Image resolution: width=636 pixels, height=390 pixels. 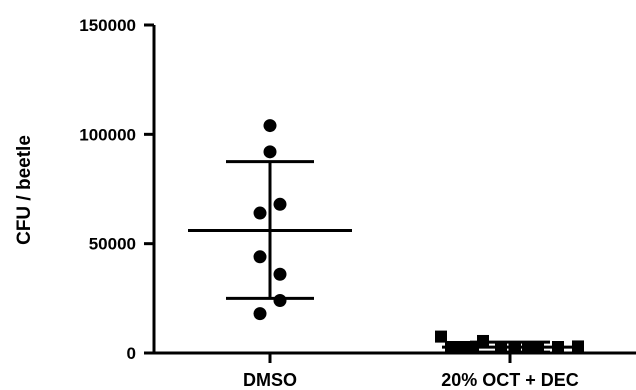 I want to click on y-tick-label: 100000, so click(x=107, y=134).